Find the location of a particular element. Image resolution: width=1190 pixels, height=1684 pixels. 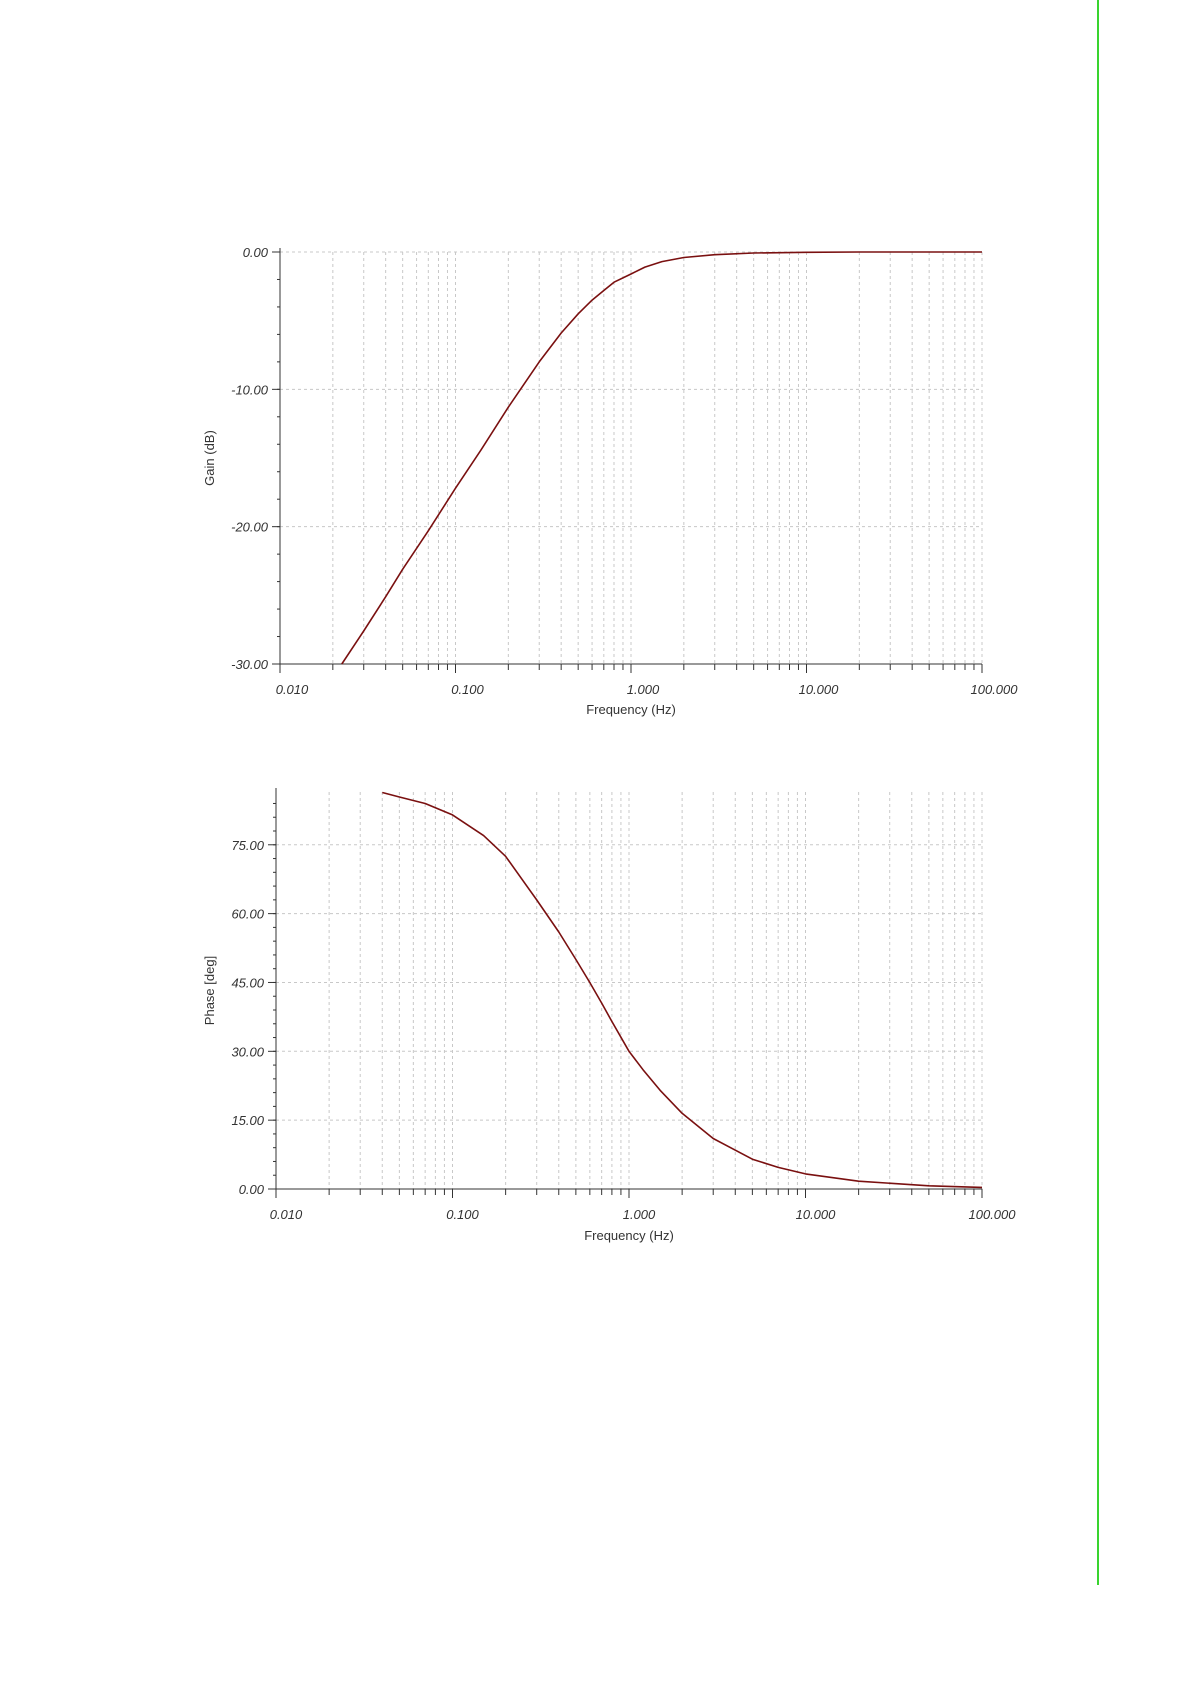

y-tick-label: 15.00 is located at coordinates (247, 1120).